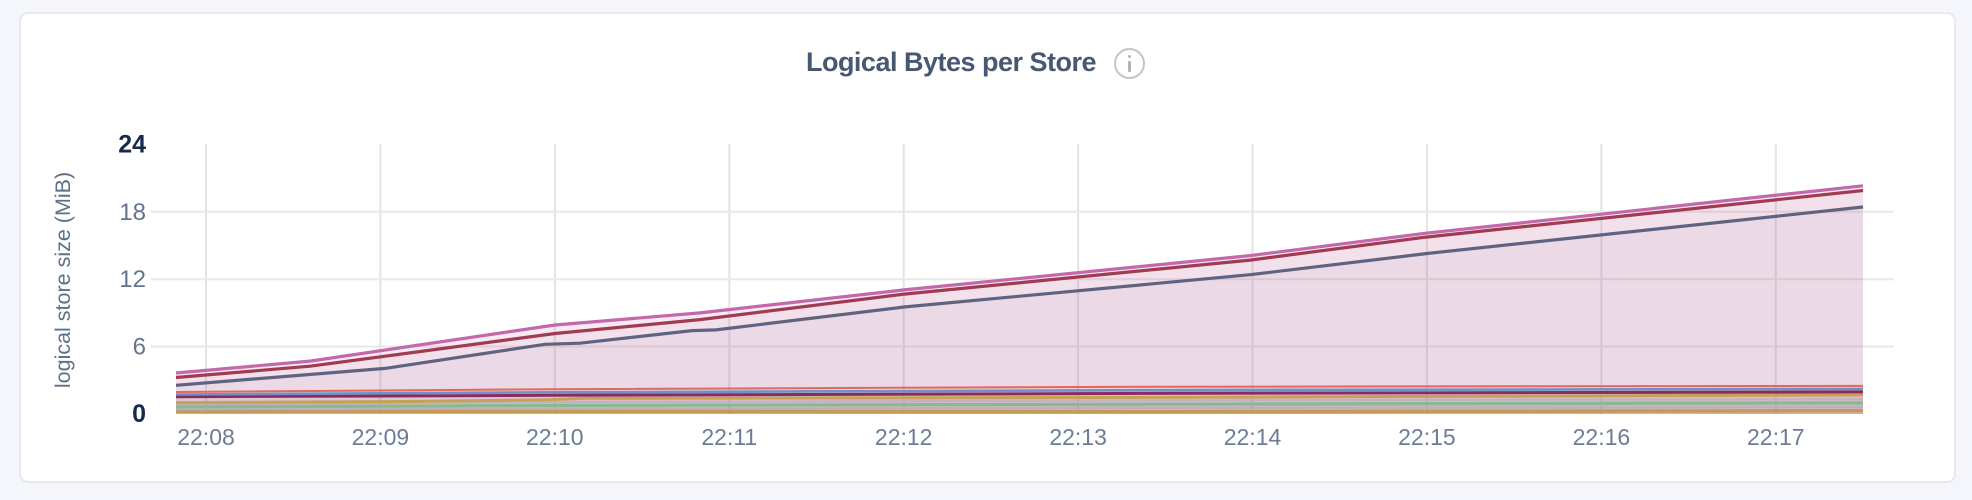 This screenshot has width=1972, height=500. I want to click on svg-text: 0, so click(139, 414).